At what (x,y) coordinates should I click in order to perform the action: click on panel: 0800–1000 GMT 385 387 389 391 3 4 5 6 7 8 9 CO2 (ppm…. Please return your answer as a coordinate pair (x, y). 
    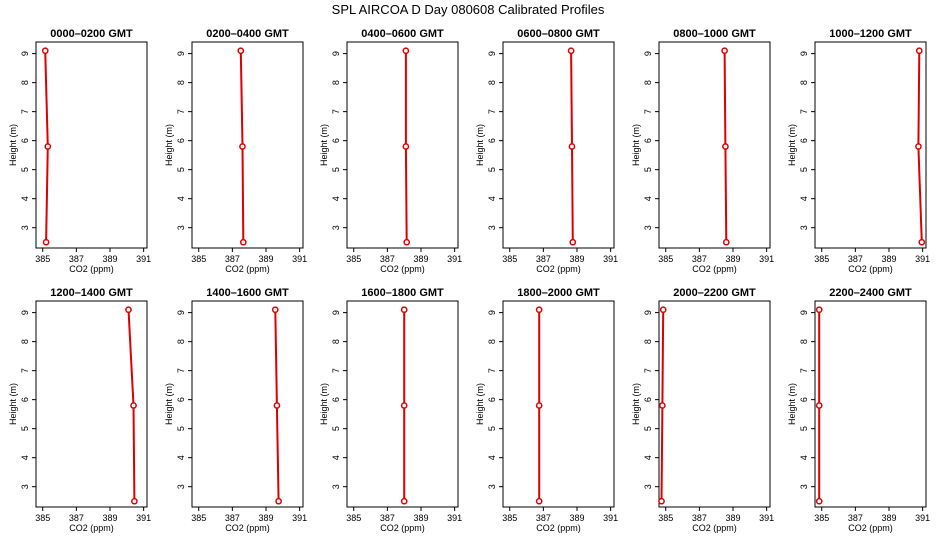
    Looking at the image, I should click on (702, 151).